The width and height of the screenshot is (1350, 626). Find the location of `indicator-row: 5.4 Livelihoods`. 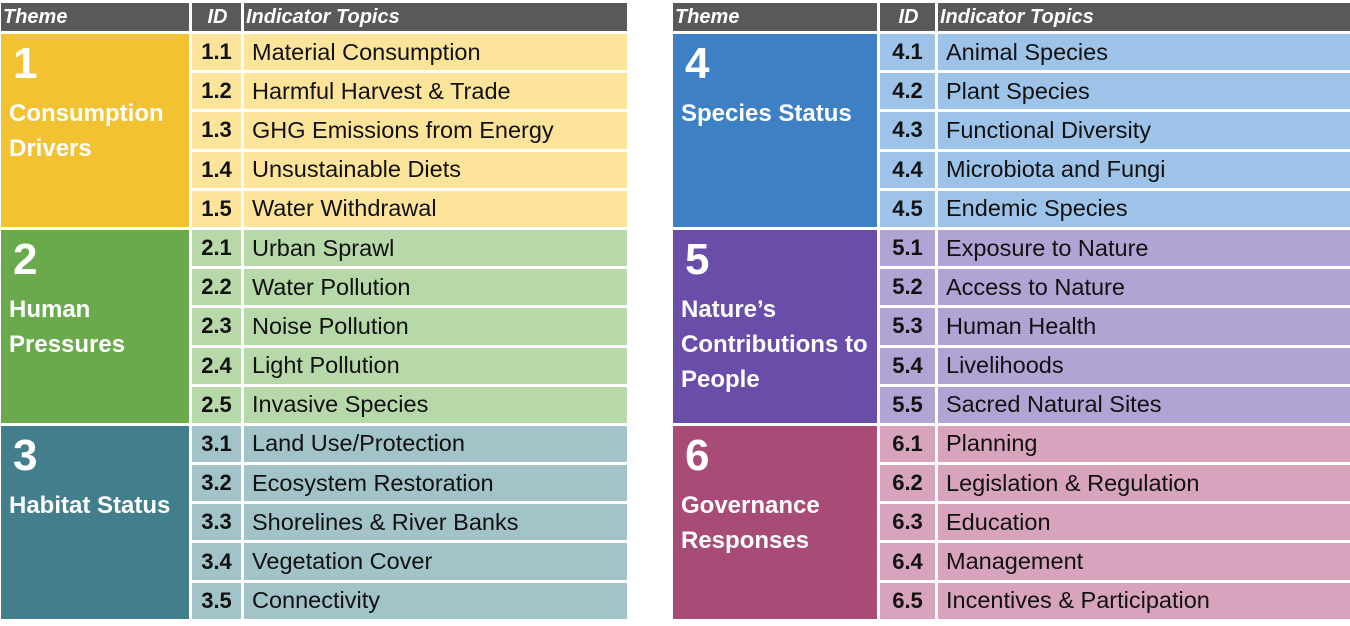

indicator-row: 5.4 Livelihoods is located at coordinates (1011, 365).